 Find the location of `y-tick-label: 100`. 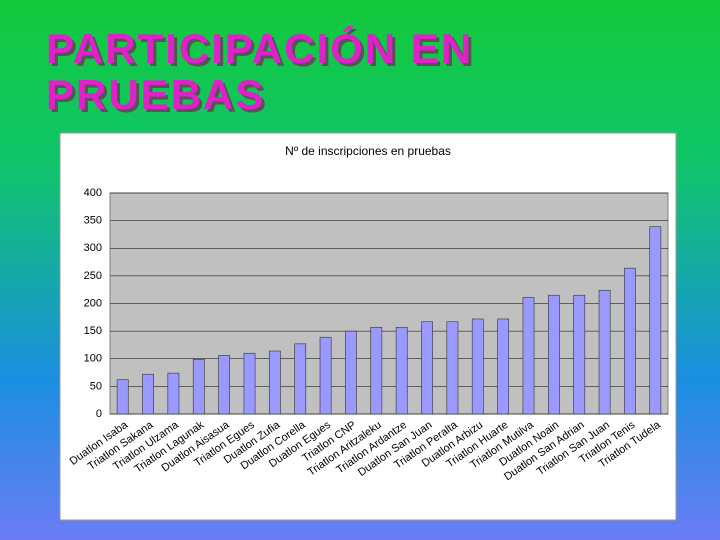

y-tick-label: 100 is located at coordinates (93, 359).